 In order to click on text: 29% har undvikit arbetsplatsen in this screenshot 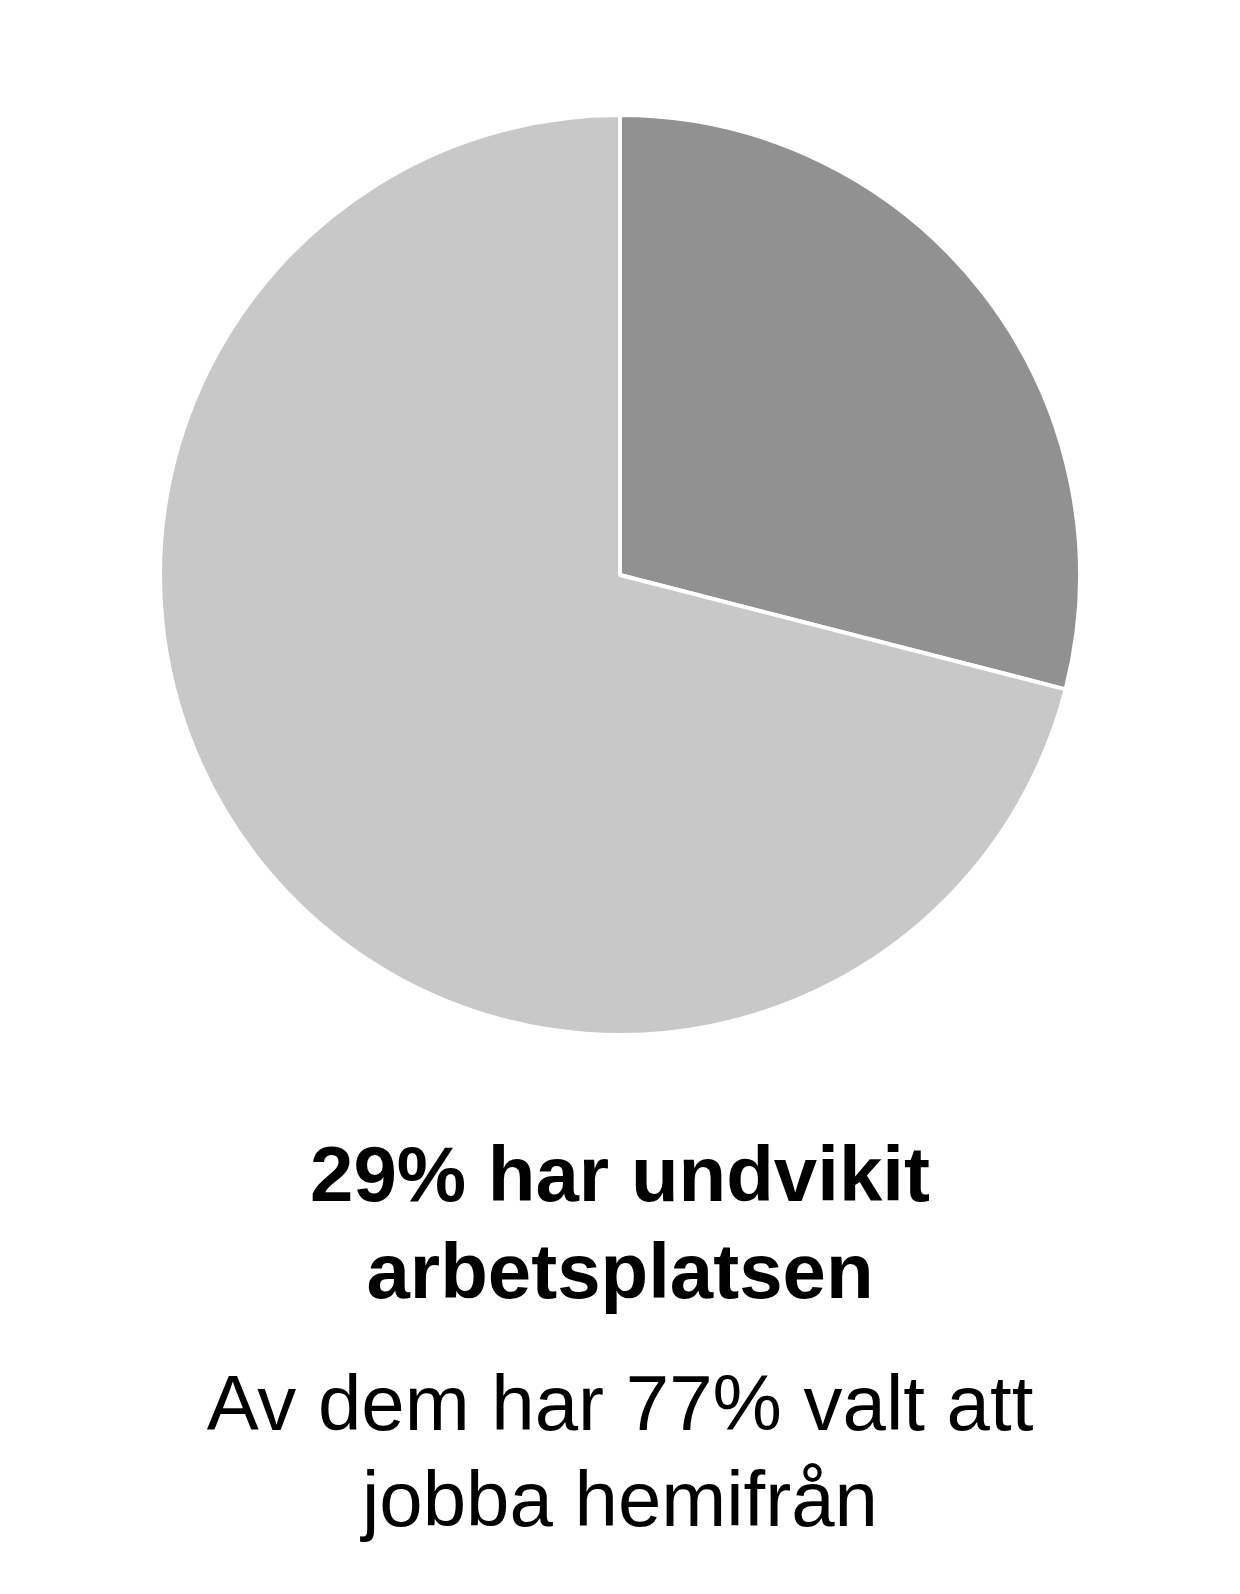, I will do `click(620, 1223)`.